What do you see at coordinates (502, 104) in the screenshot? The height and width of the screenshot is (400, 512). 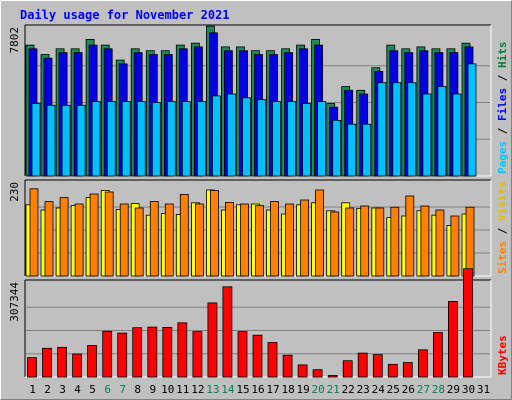 I see `legend-segment: Files` at bounding box center [502, 104].